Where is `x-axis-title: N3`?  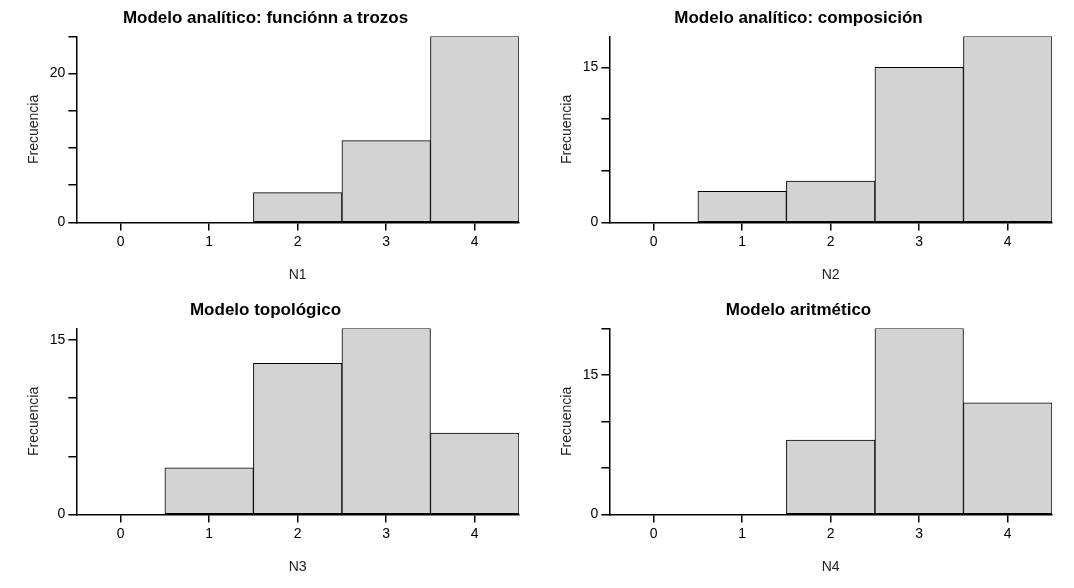 x-axis-title: N3 is located at coordinates (297, 566).